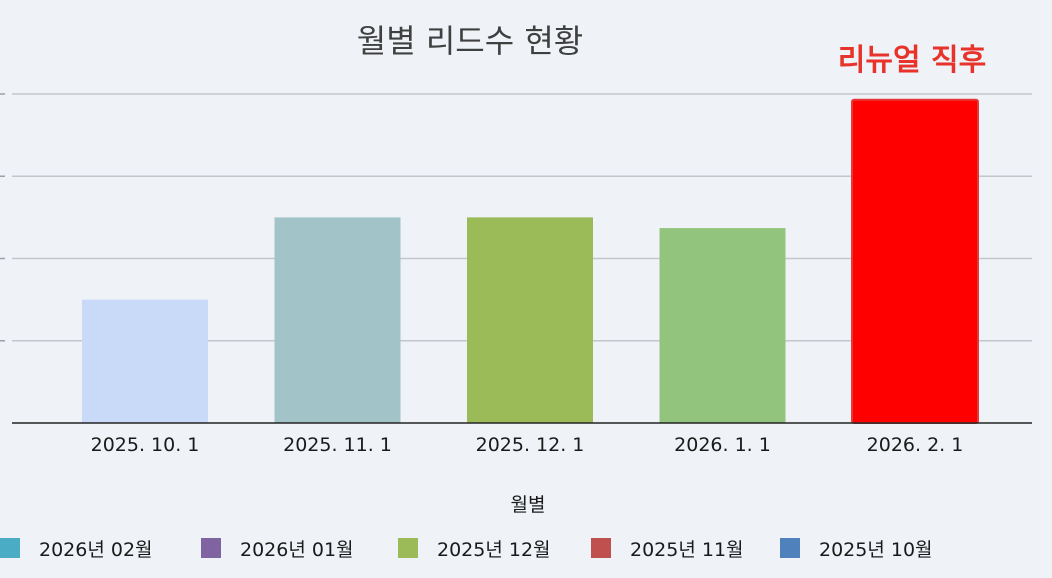  What do you see at coordinates (337, 445) in the screenshot?
I see `x-tick-label: 2025. 11. 1` at bounding box center [337, 445].